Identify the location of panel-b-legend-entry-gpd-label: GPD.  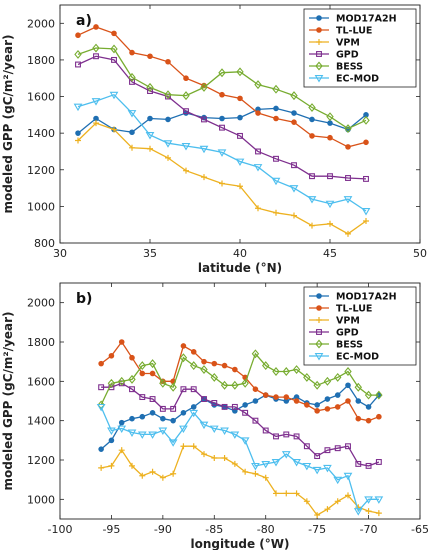
(347, 333).